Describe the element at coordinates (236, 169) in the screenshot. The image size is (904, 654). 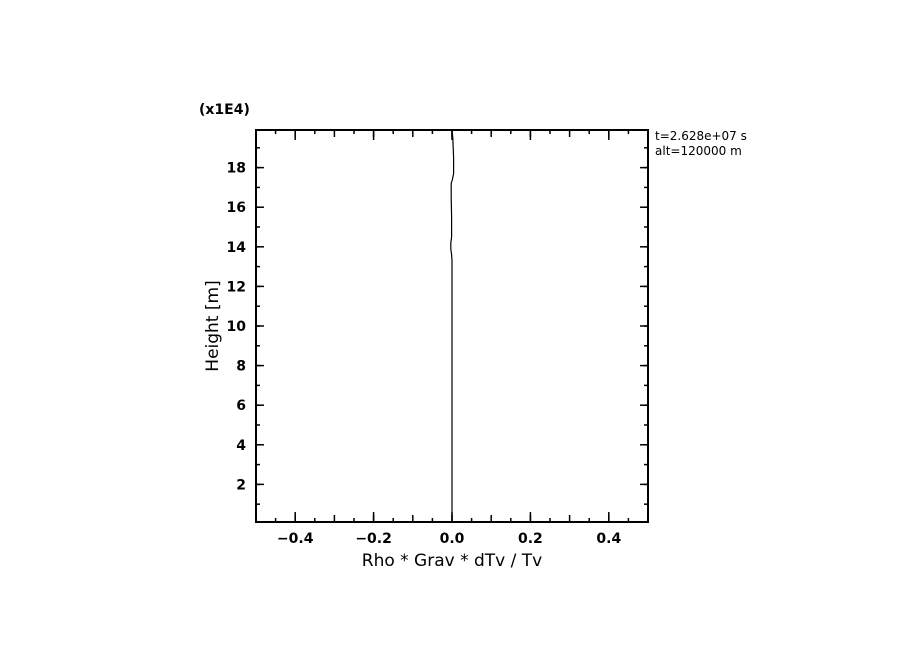
I see `y-tick-label: 18` at that location.